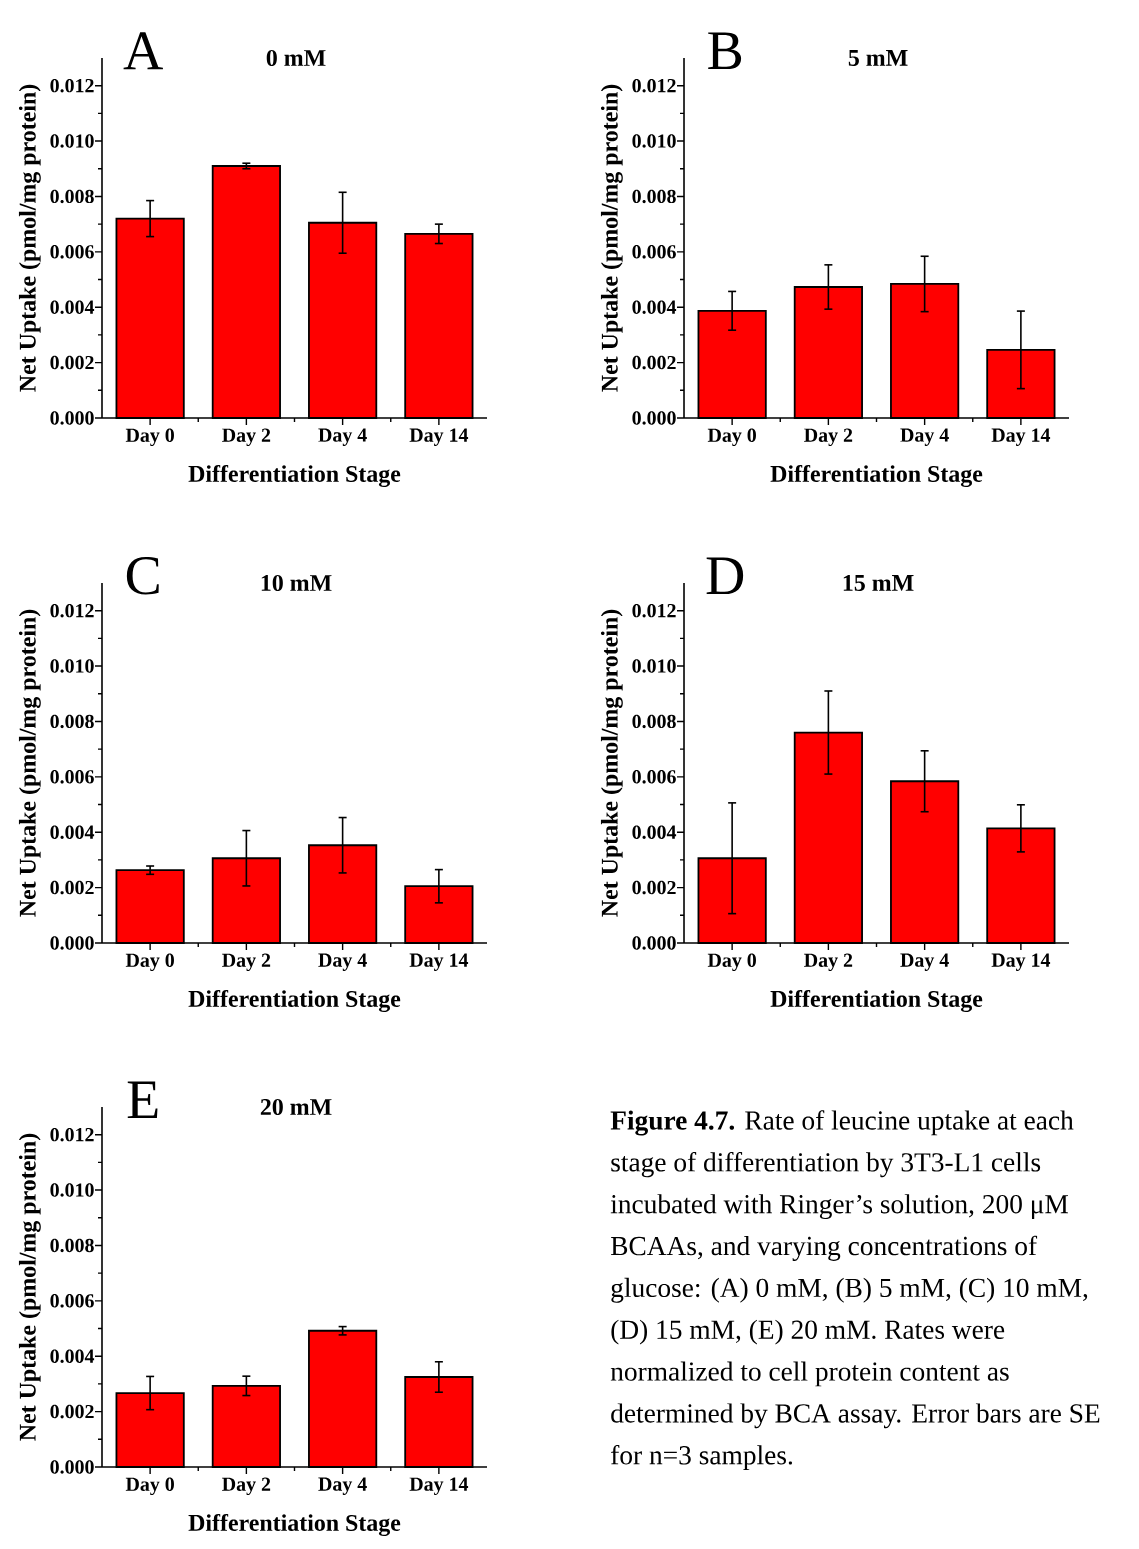 Image resolution: width=1139 pixels, height=1549 pixels. What do you see at coordinates (878, 58) in the screenshot?
I see `chart-title: 5 mM` at bounding box center [878, 58].